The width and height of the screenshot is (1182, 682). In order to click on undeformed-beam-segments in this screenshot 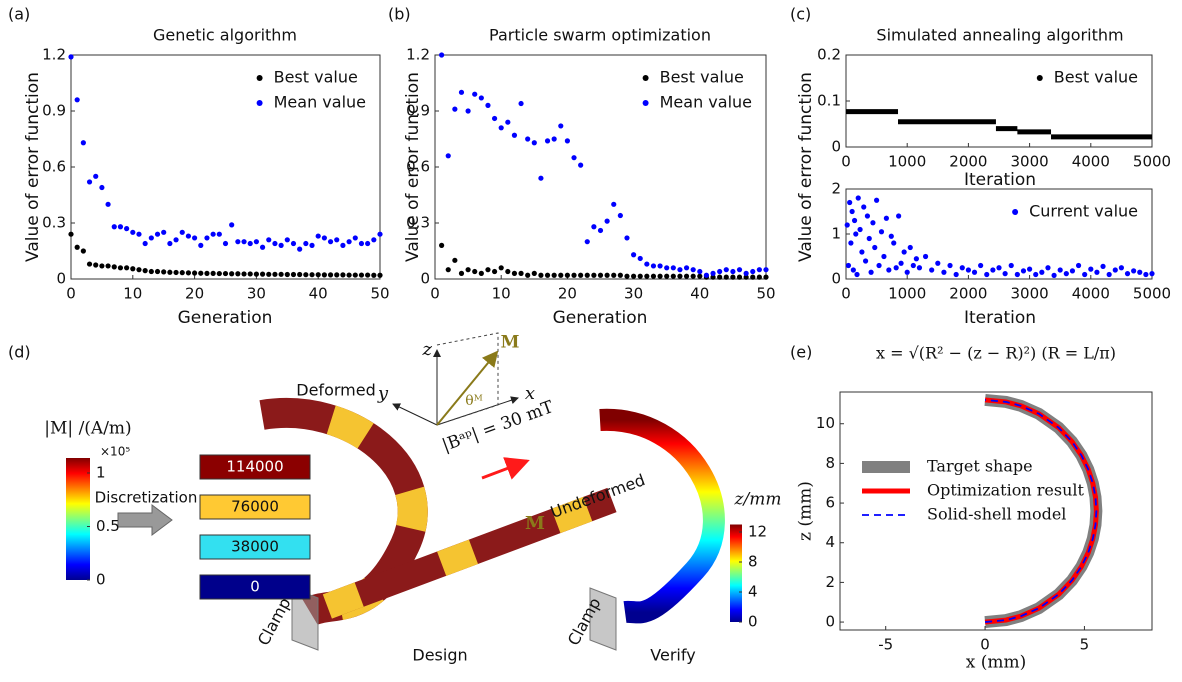, I will do `click(465, 555)`.